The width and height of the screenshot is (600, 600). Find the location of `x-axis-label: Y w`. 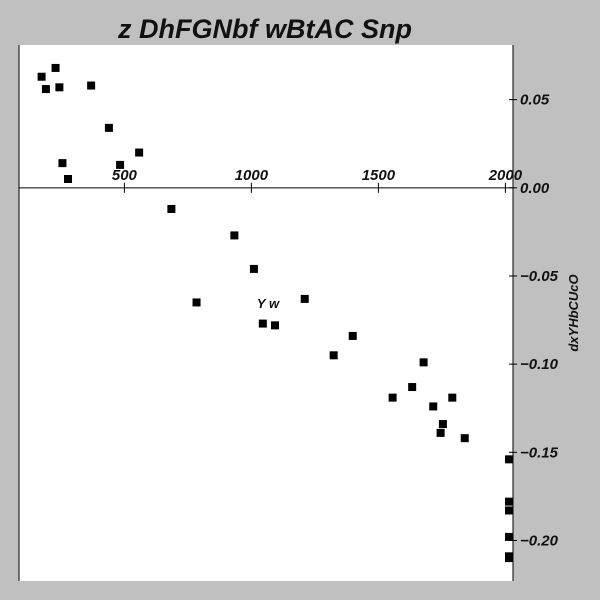

x-axis-label: Y w is located at coordinates (268, 303).